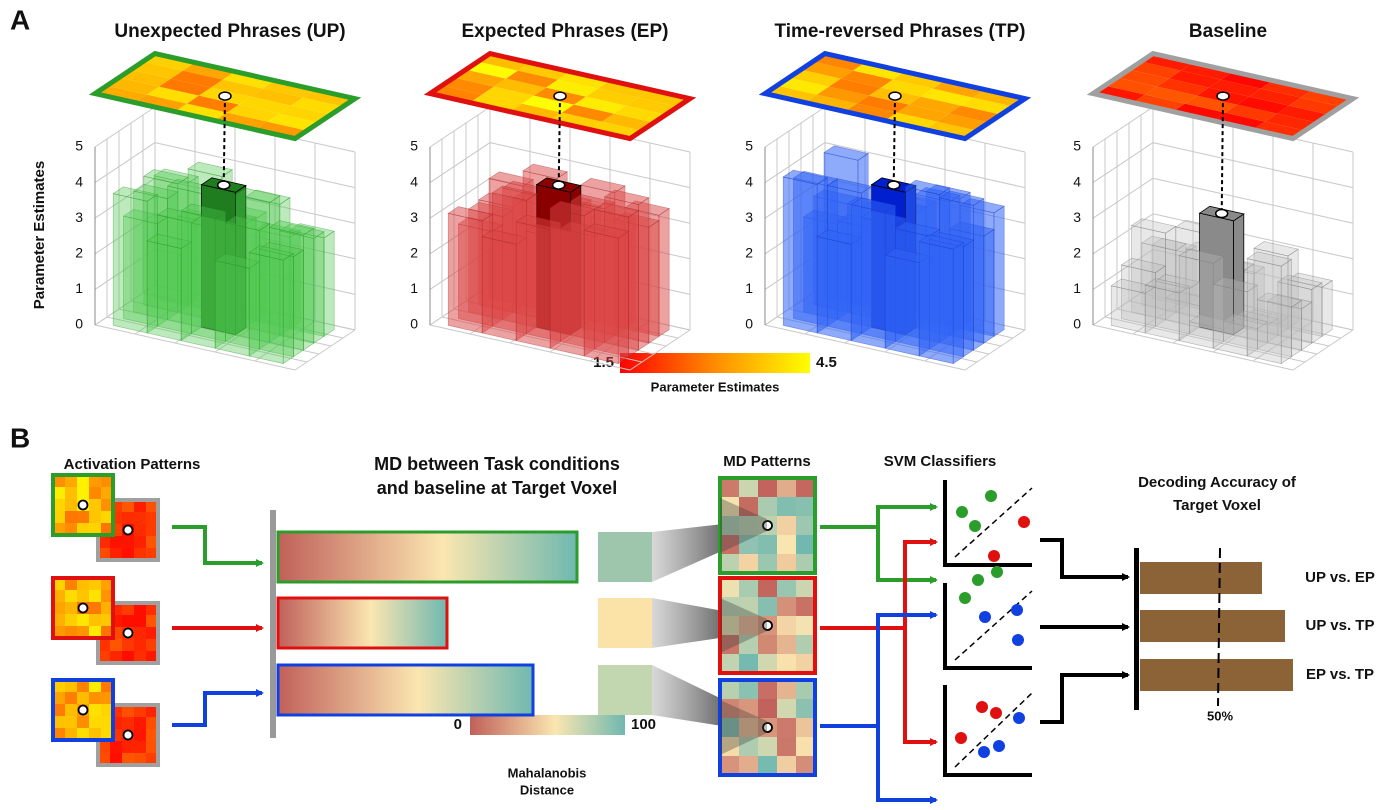 The width and height of the screenshot is (1400, 810). Describe the element at coordinates (749, 253) in the screenshot. I see `y-tick-label: 2` at that location.